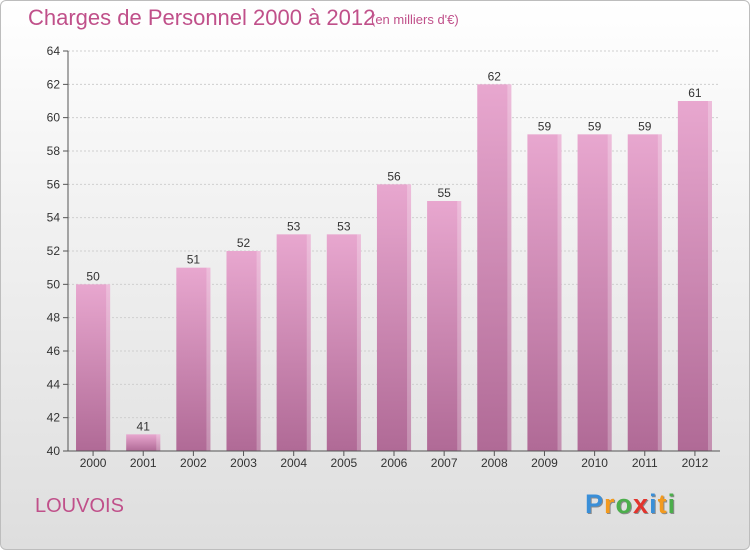  I want to click on data-label: 56, so click(394, 176).